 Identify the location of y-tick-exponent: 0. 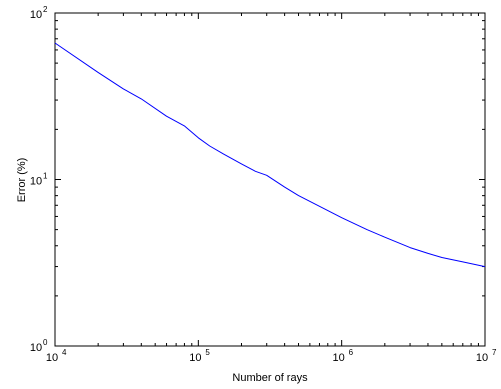
(45, 342).